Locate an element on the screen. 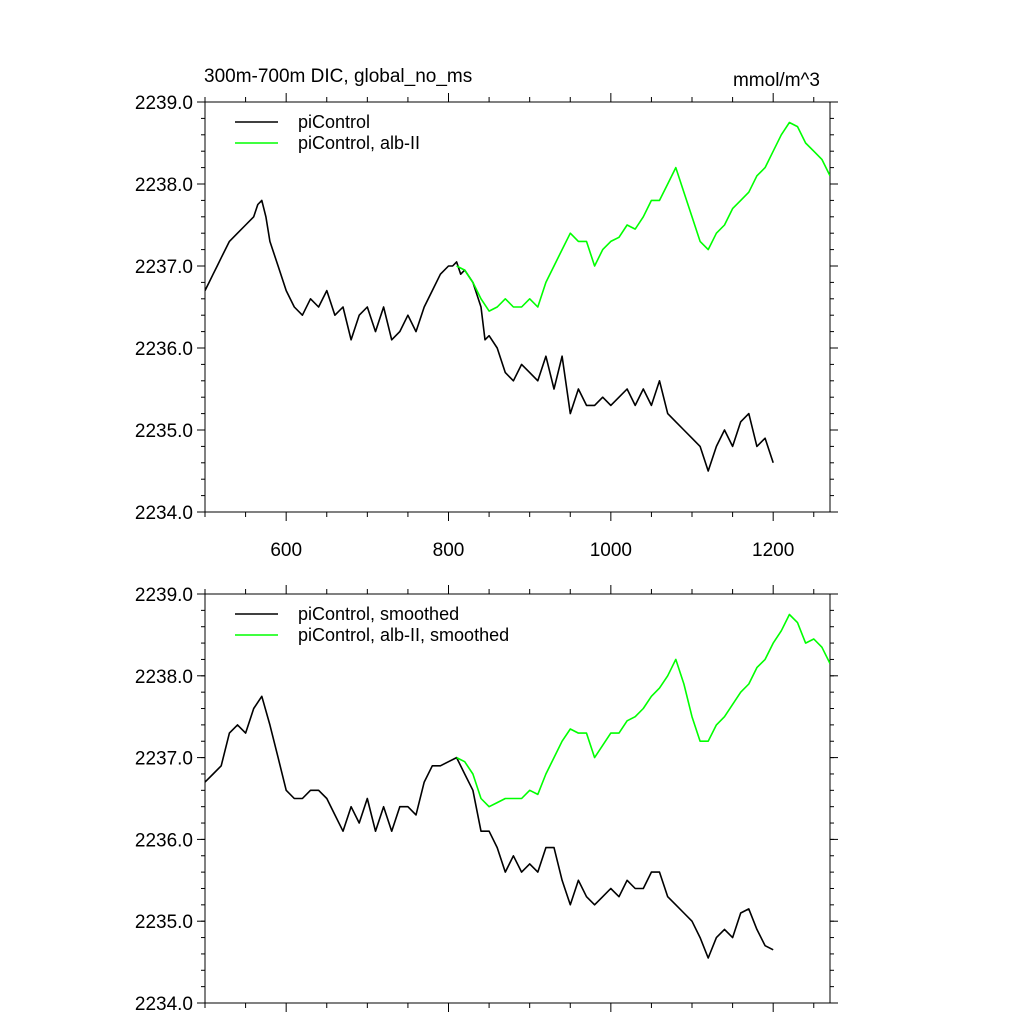 This screenshot has width=1024, height=1024. x-tick-label: 1000 is located at coordinates (611, 550).